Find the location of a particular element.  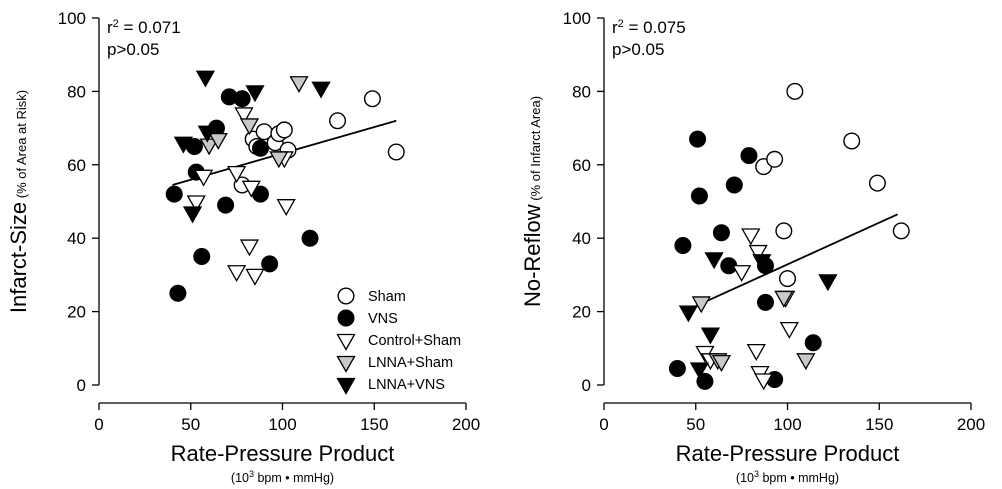

panel-1-legend: Sham VNS Control+Sham LNNA+Sham LNNA+VNS is located at coordinates (398, 341).